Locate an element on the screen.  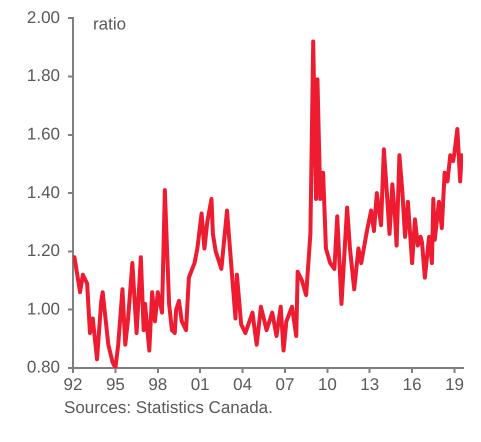
x-tick-label: 01 is located at coordinates (200, 384).